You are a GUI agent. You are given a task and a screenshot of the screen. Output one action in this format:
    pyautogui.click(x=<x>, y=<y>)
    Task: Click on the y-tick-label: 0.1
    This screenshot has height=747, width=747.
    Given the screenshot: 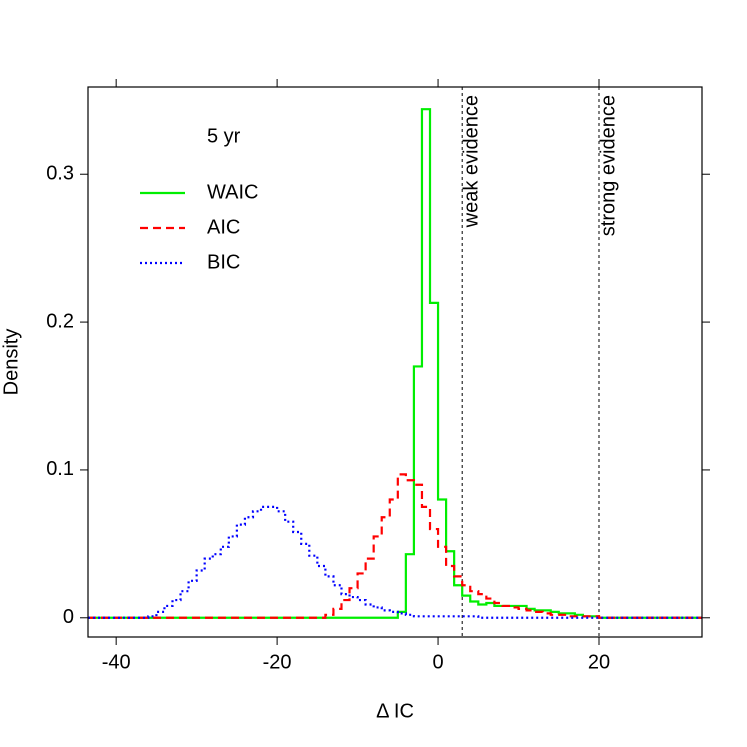 What is the action you would take?
    pyautogui.click(x=60, y=469)
    